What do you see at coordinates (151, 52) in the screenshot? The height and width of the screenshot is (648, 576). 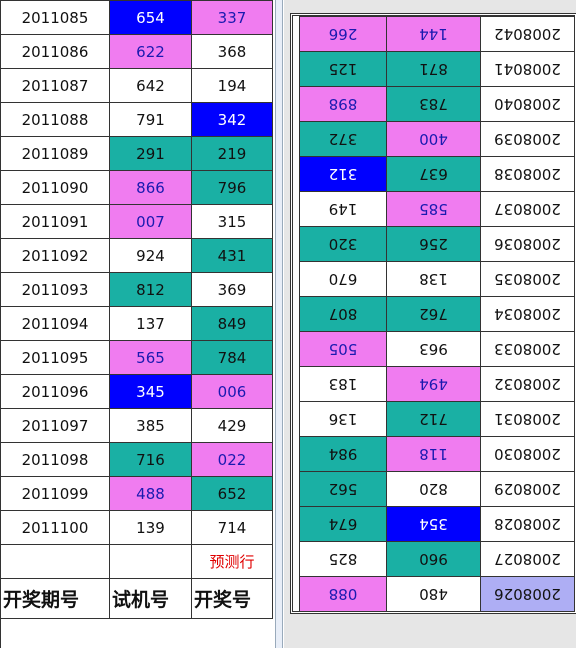 I see `table-cell: 622` at bounding box center [151, 52].